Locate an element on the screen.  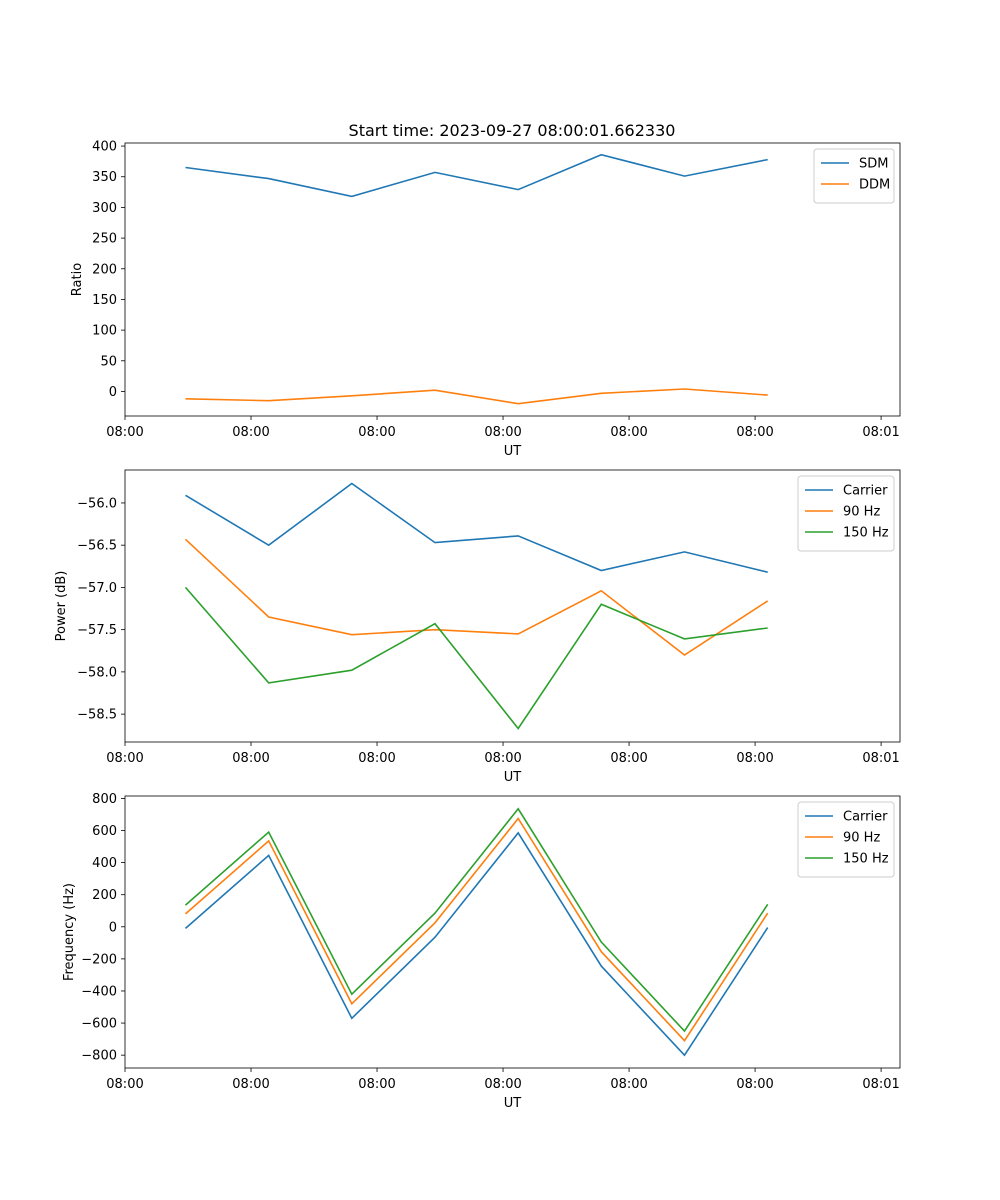
figure-title: Start time: 2023-09-27 08:00:01.662330 is located at coordinates (512, 130).